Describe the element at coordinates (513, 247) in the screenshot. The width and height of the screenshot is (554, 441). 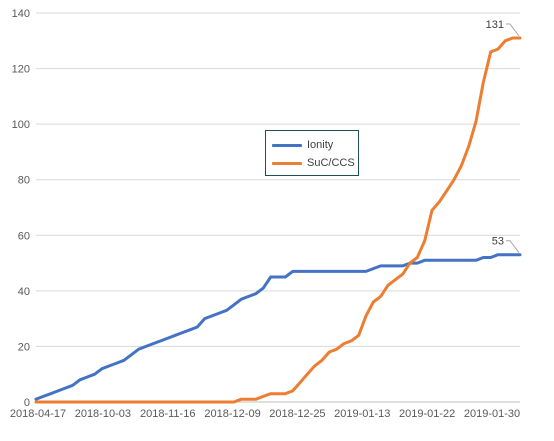
I see `leader-line-ionity` at that location.